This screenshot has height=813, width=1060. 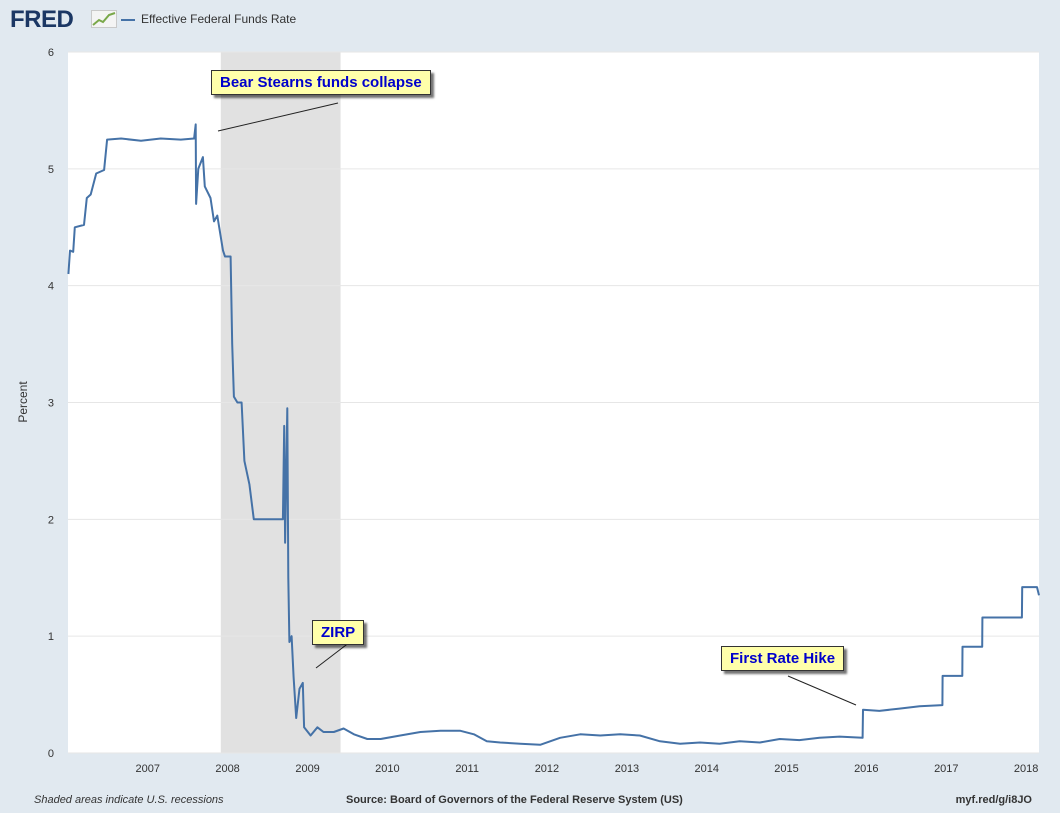 What do you see at coordinates (42, 19) in the screenshot?
I see `fred-logo: FRED` at bounding box center [42, 19].